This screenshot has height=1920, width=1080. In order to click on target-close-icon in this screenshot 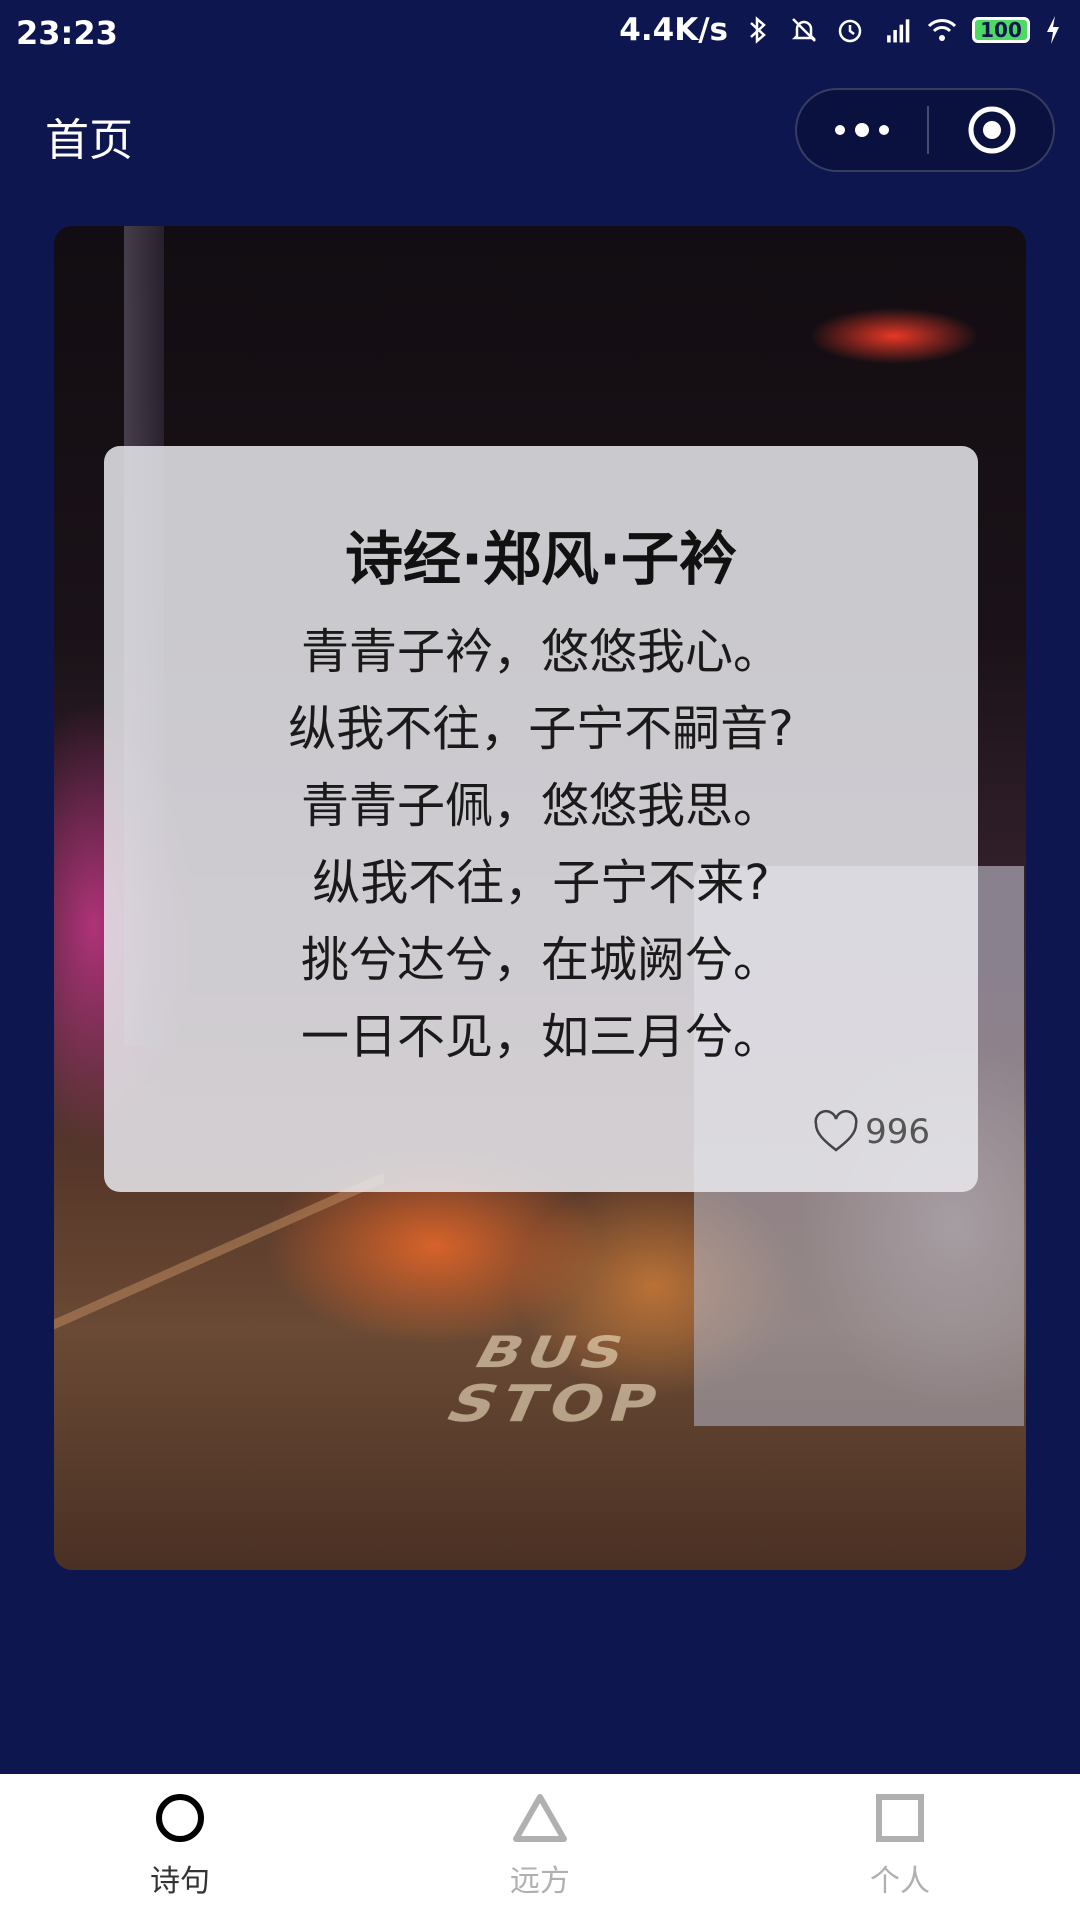, I will do `click(992, 130)`.